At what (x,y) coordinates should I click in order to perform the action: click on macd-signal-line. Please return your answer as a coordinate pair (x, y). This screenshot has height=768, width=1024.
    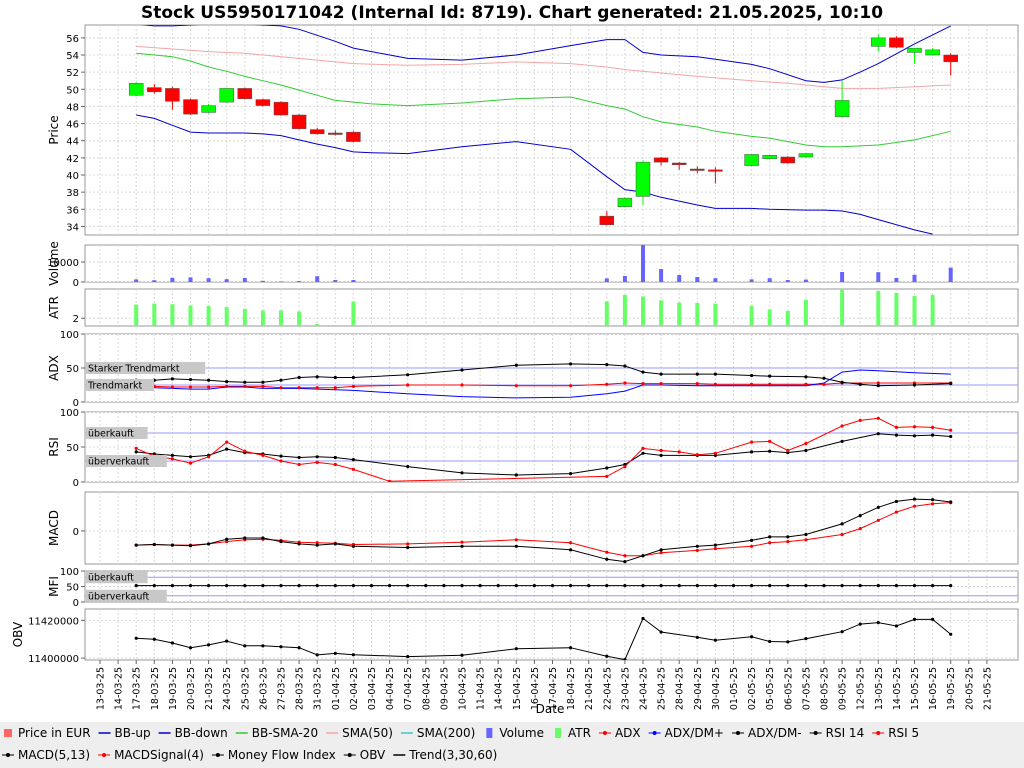
    Looking at the image, I should click on (543, 529).